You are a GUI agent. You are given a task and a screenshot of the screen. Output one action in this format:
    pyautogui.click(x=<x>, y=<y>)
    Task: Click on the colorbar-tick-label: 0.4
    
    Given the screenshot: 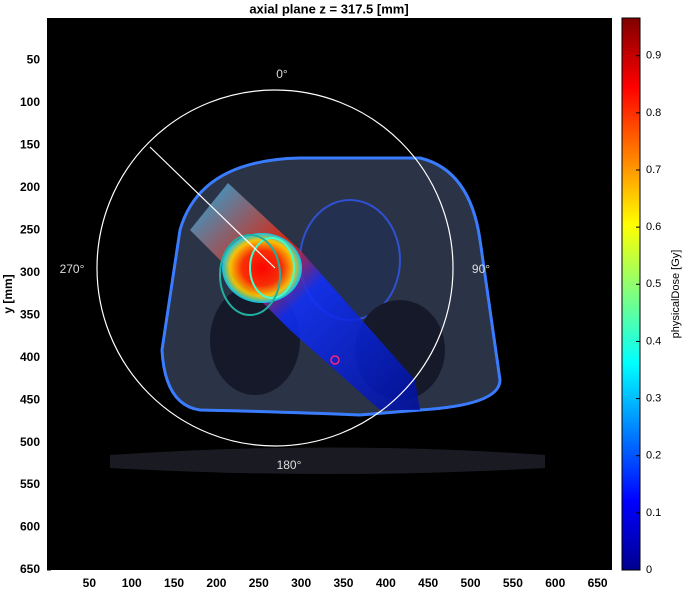 What is the action you would take?
    pyautogui.click(x=653, y=341)
    